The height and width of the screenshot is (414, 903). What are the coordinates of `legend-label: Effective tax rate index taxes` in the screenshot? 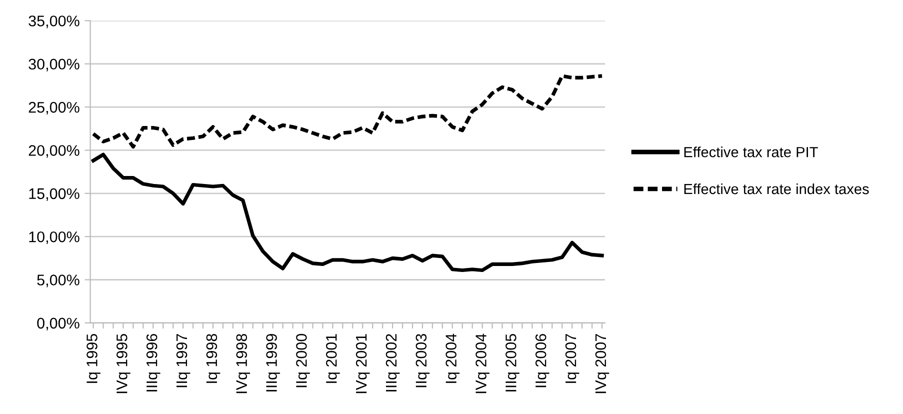 It's located at (776, 188).